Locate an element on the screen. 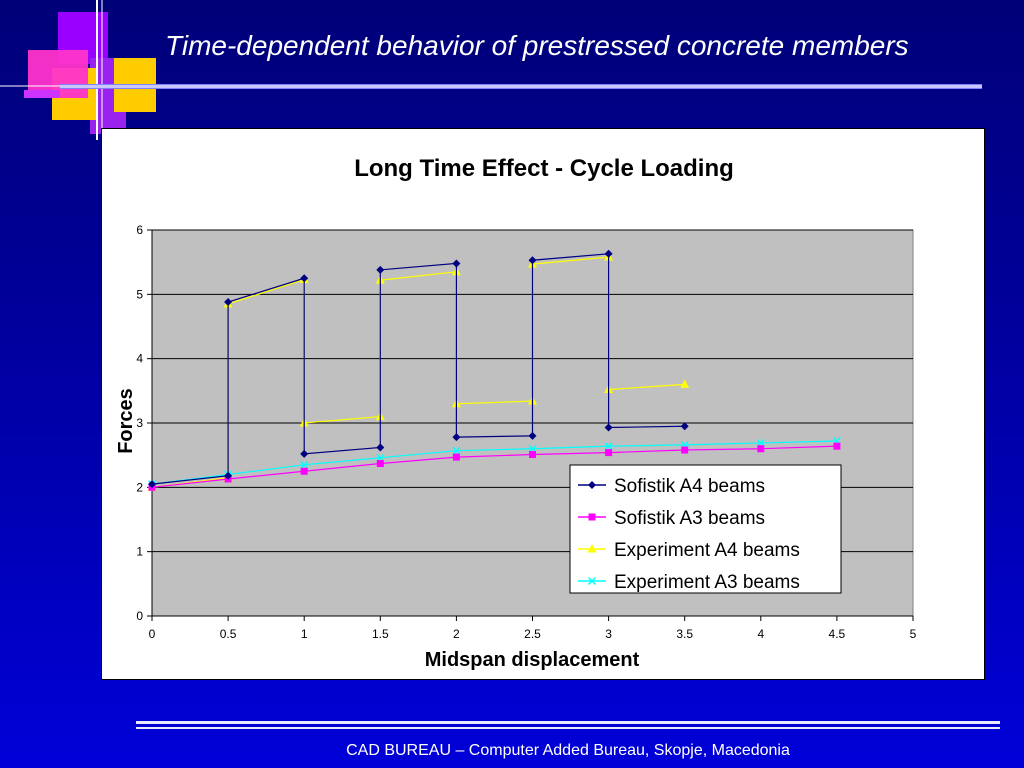 This screenshot has height=768, width=1024. x-tick-label: 4.5 is located at coordinates (837, 634).